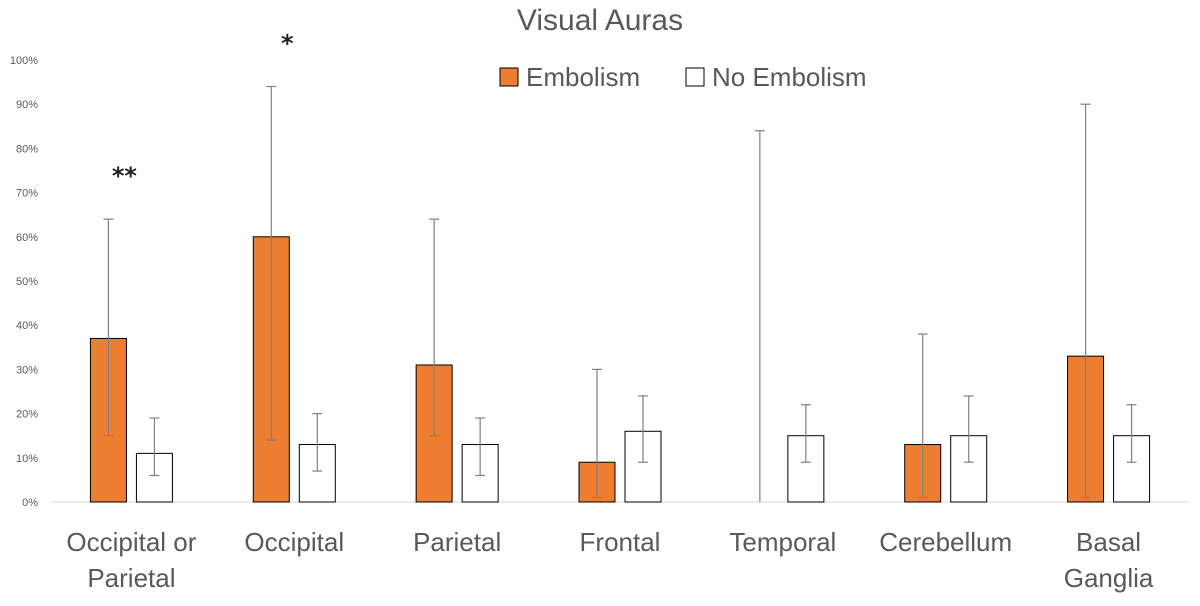 This screenshot has height=606, width=1200. What do you see at coordinates (600, 20) in the screenshot?
I see `chart-title: Visual Auras` at bounding box center [600, 20].